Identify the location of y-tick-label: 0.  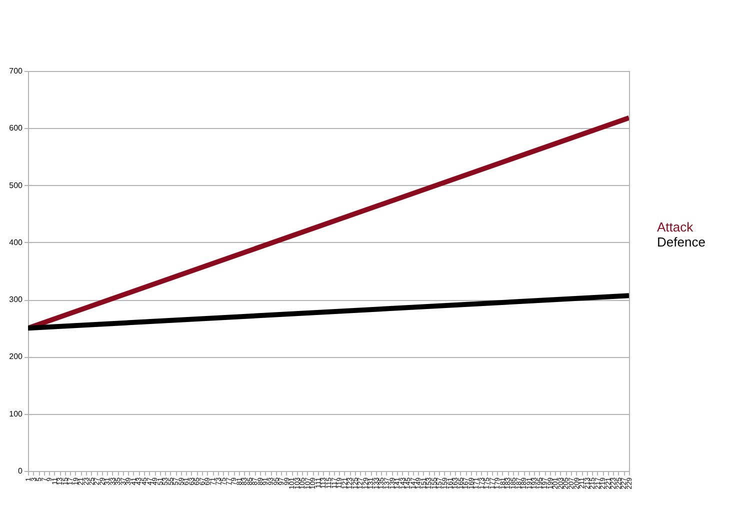
(21, 471).